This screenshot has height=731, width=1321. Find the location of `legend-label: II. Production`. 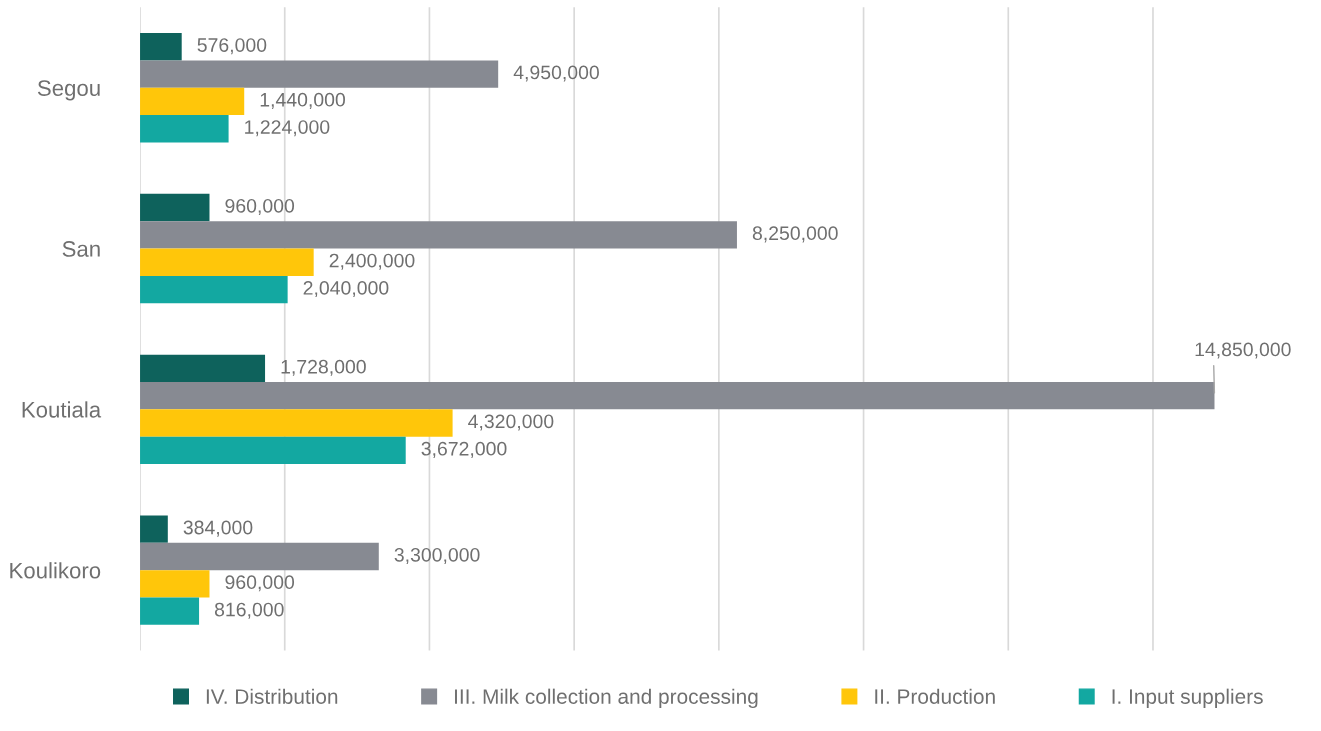

legend-label: II. Production is located at coordinates (935, 696).